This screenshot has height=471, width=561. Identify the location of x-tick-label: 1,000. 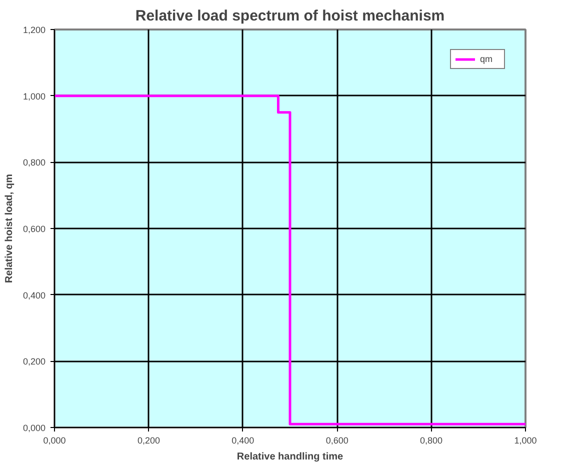
(525, 441).